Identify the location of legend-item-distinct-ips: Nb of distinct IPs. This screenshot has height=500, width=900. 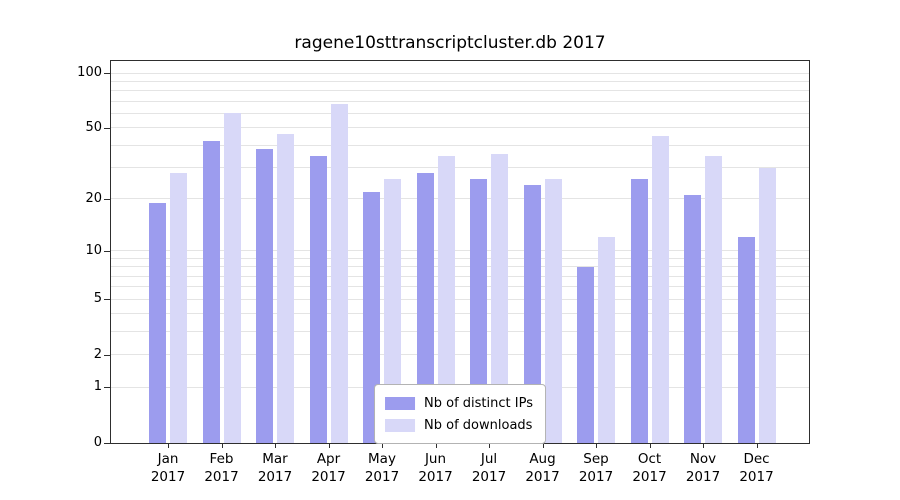
(459, 403).